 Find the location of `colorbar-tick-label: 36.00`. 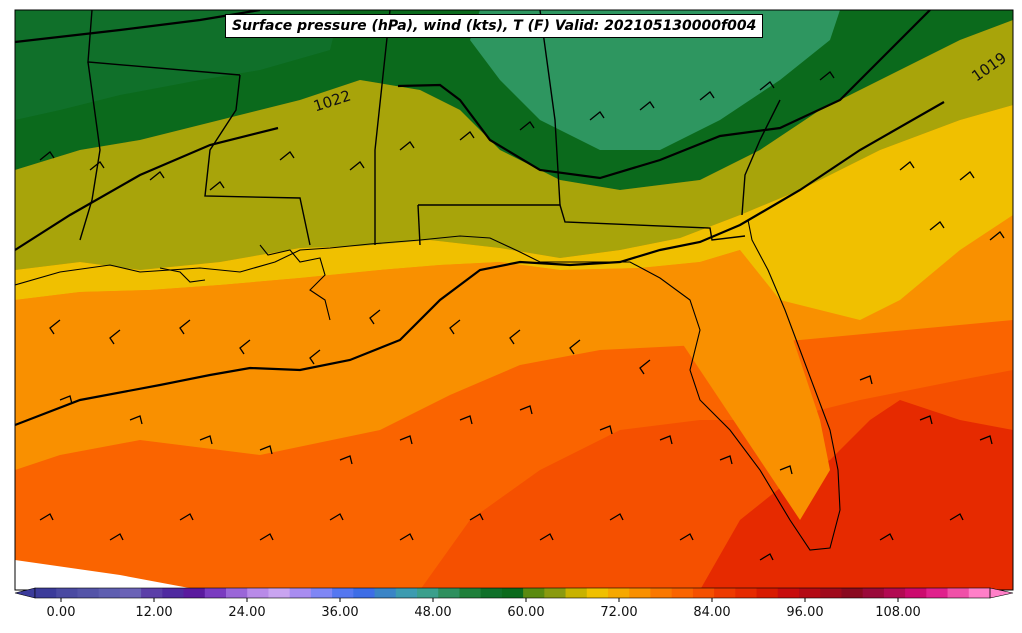

colorbar-tick-label: 36.00 is located at coordinates (340, 612).